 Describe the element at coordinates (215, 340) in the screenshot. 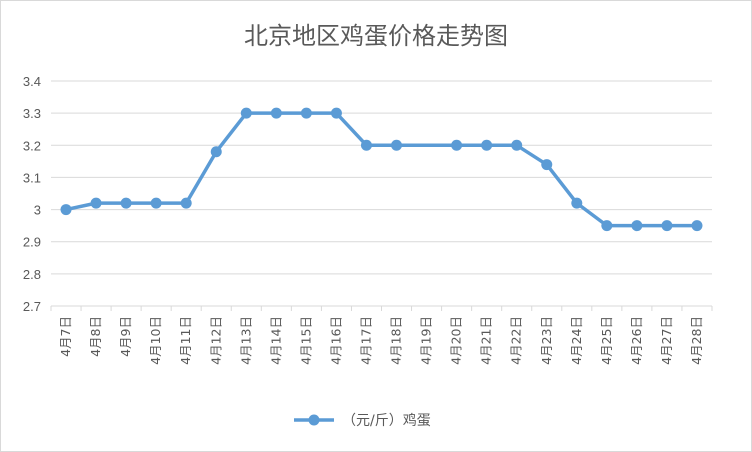

I see `x-tick-label: 4月12日` at that location.